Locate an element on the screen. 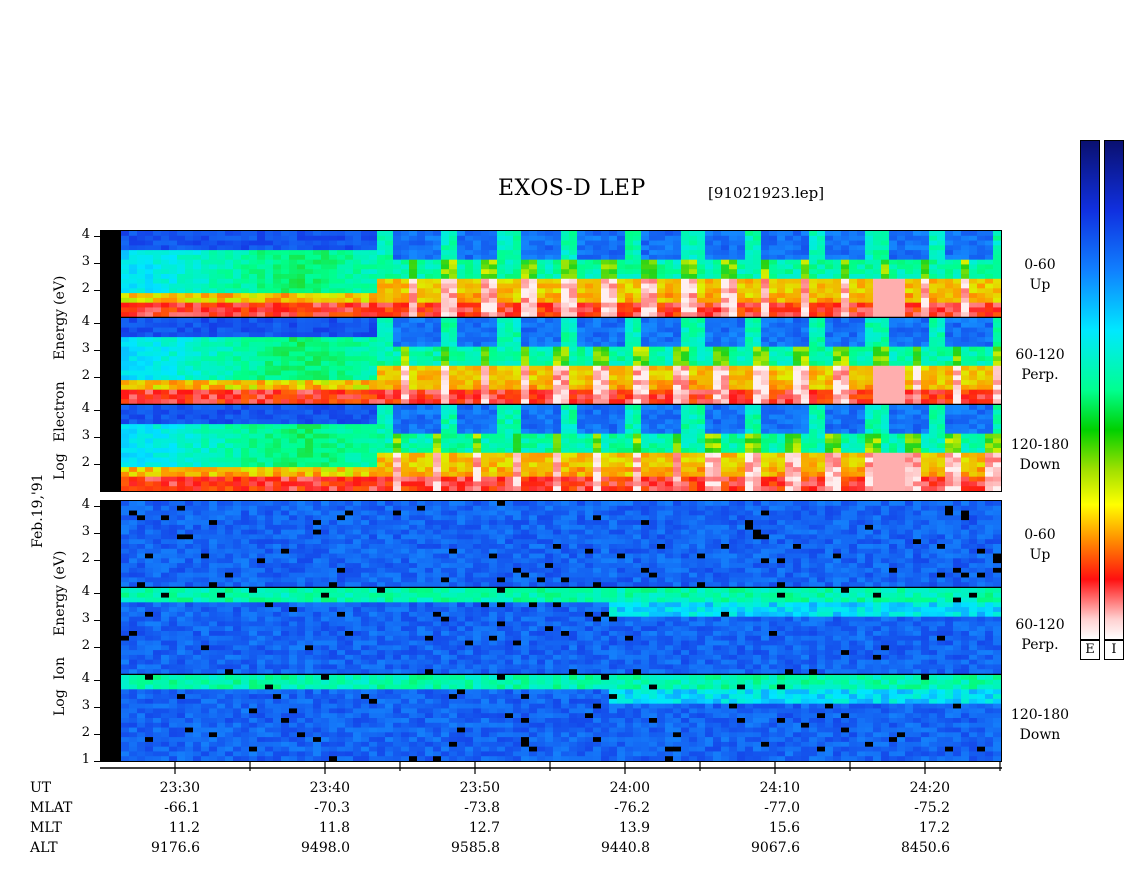 The height and width of the screenshot is (875, 1130). y-tick-label: 1 is located at coordinates (85, 759).